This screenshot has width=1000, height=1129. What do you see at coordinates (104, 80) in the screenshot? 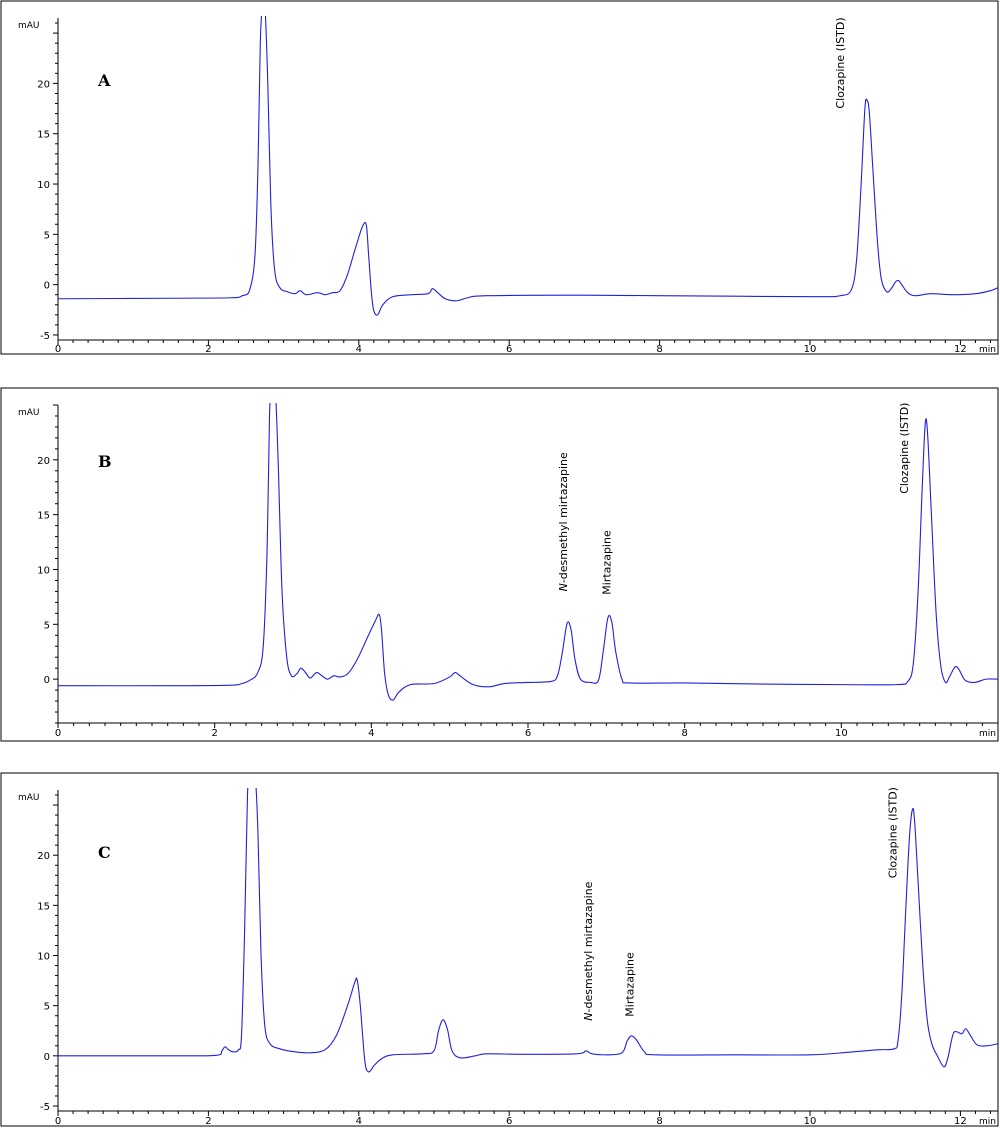
I see `panel-letter: A` at bounding box center [104, 80].